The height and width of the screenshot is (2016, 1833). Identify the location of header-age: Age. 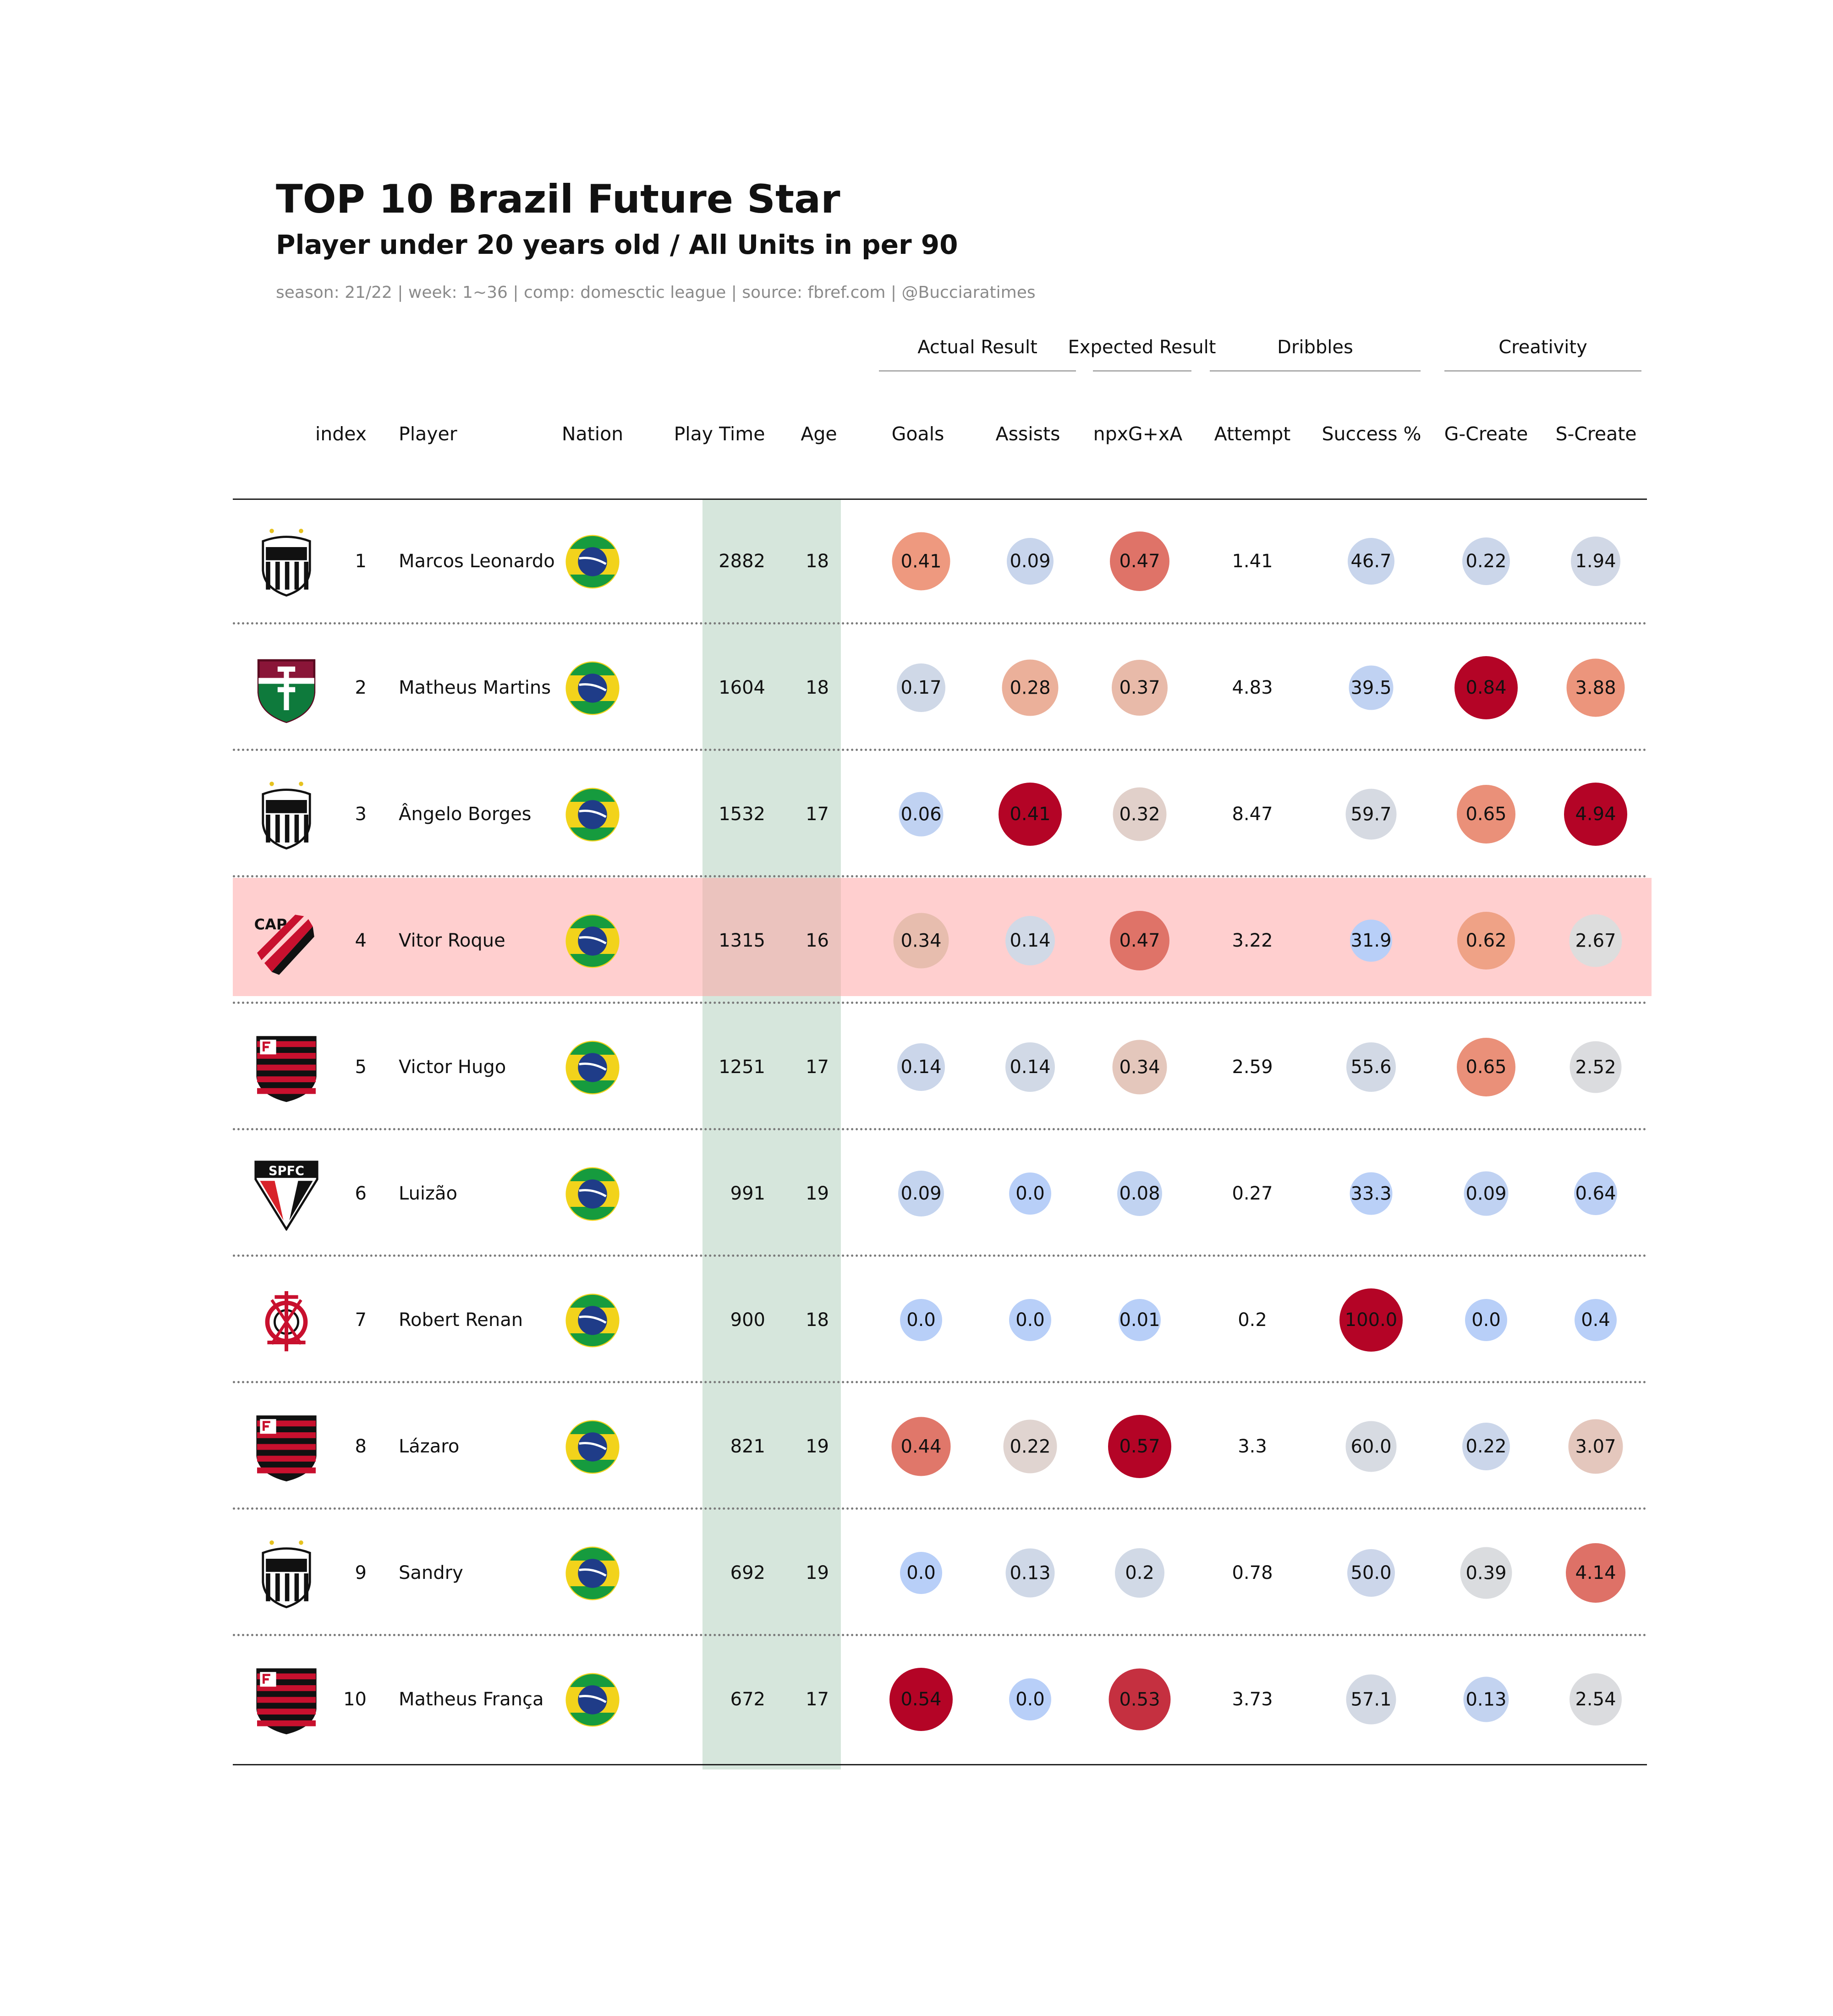
(819, 434).